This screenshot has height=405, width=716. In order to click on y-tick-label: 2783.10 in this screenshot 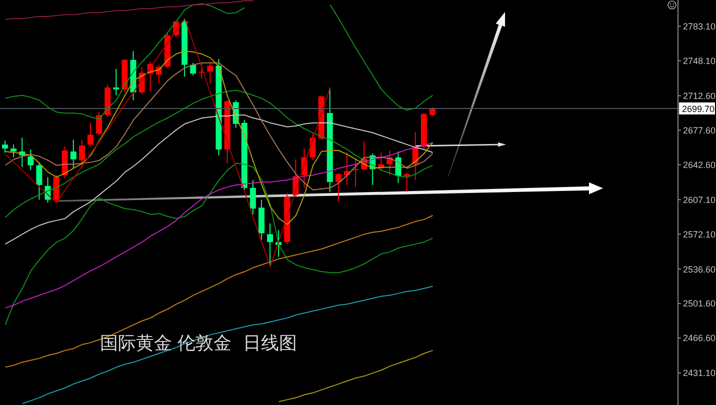, I will do `click(699, 26)`.